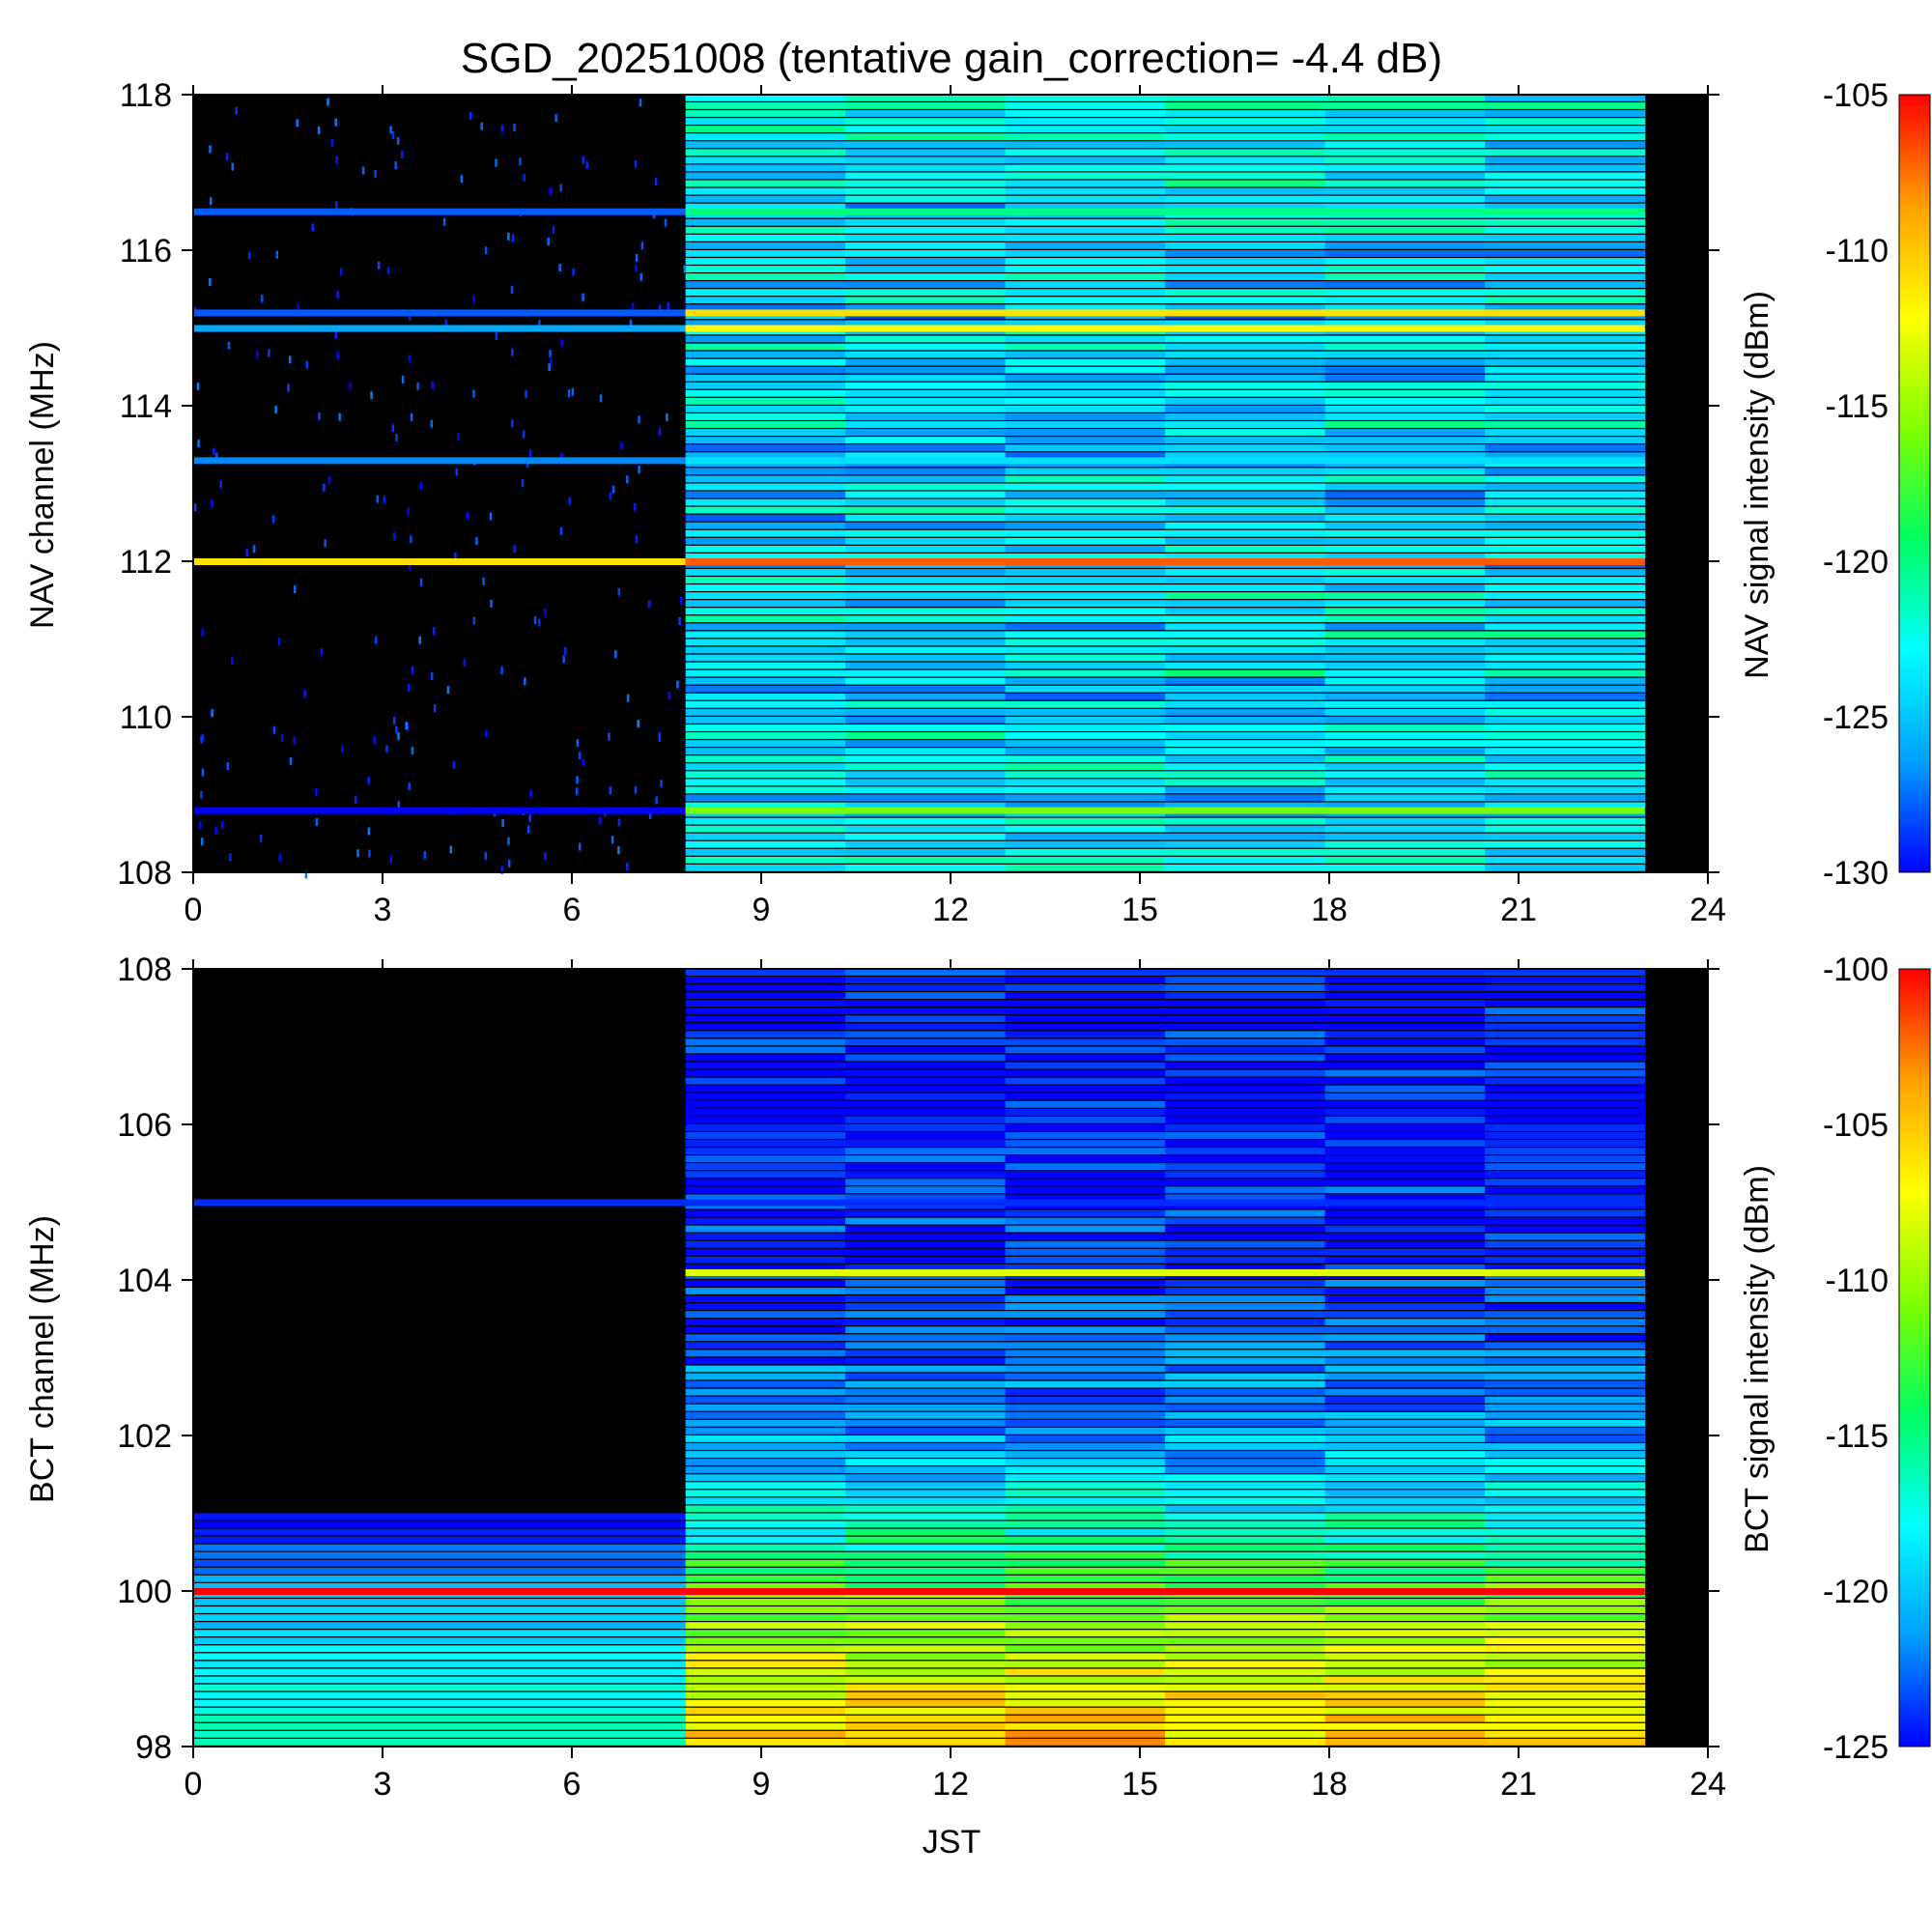 Image resolution: width=1932 pixels, height=1932 pixels. What do you see at coordinates (1857, 1281) in the screenshot?
I see `colorbar-tick-label: -110` at bounding box center [1857, 1281].